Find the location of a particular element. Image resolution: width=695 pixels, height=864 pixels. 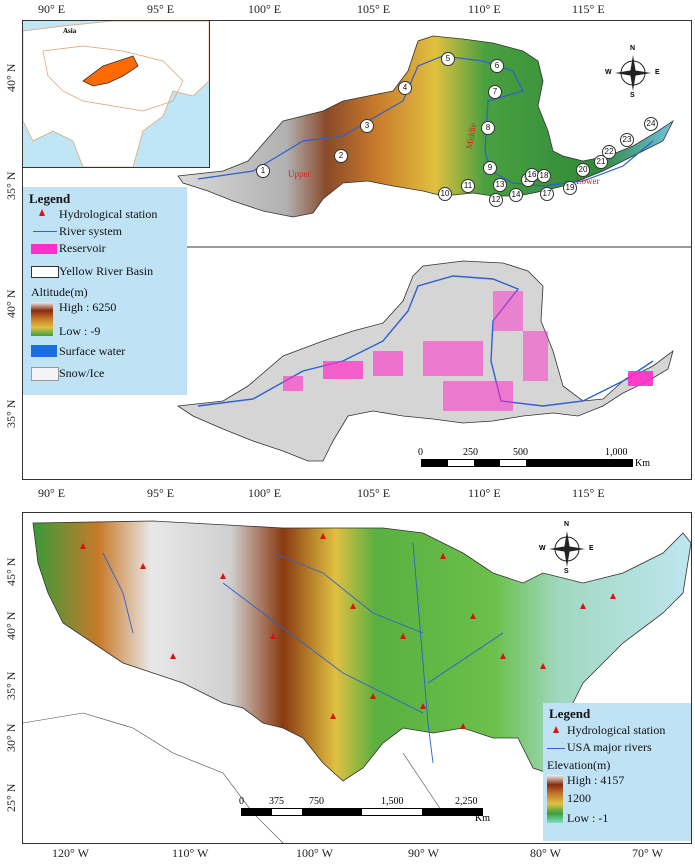

lat-label: 45° N is located at coordinates (11, 571).